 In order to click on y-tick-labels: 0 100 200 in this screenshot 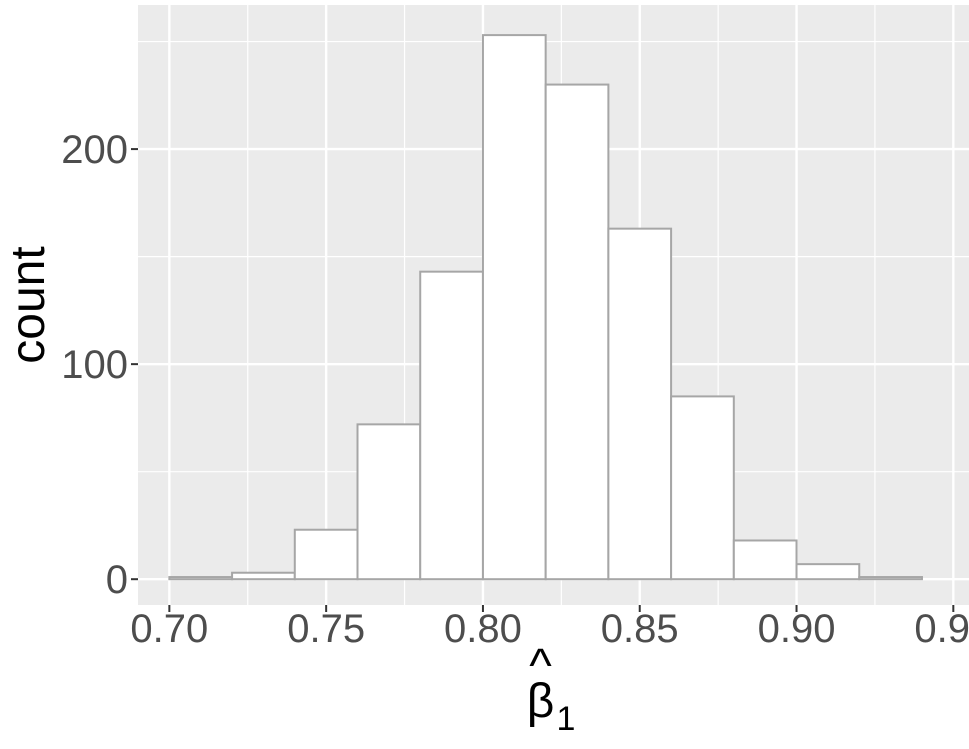, I will do `click(94, 365)`.